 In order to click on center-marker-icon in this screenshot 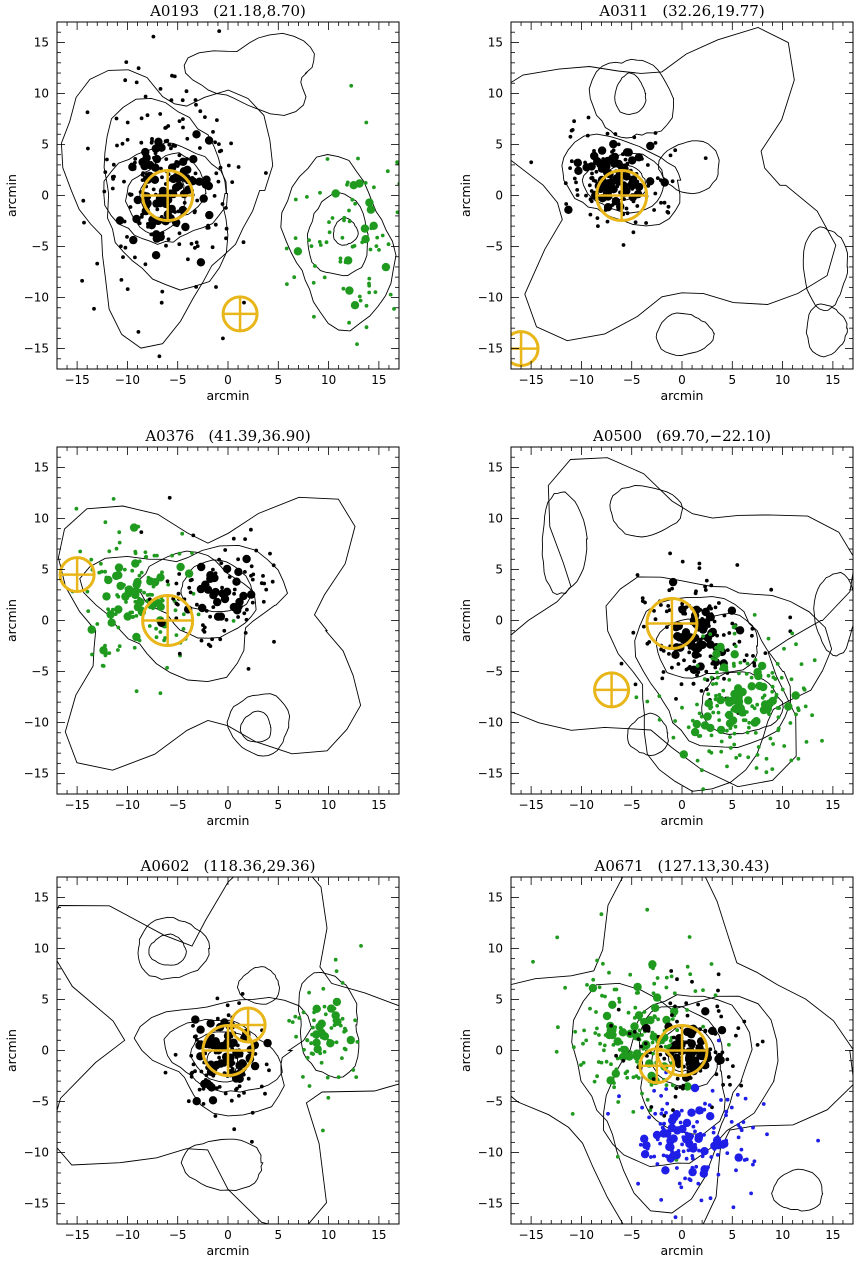, I will do `click(657, 1066)`.